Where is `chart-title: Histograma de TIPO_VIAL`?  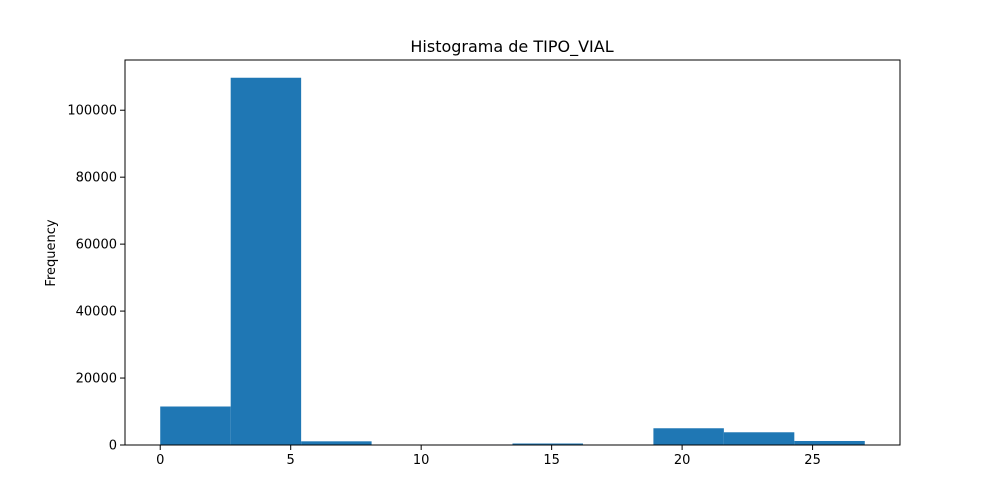 chart-title: Histograma de TIPO_VIAL is located at coordinates (511, 47).